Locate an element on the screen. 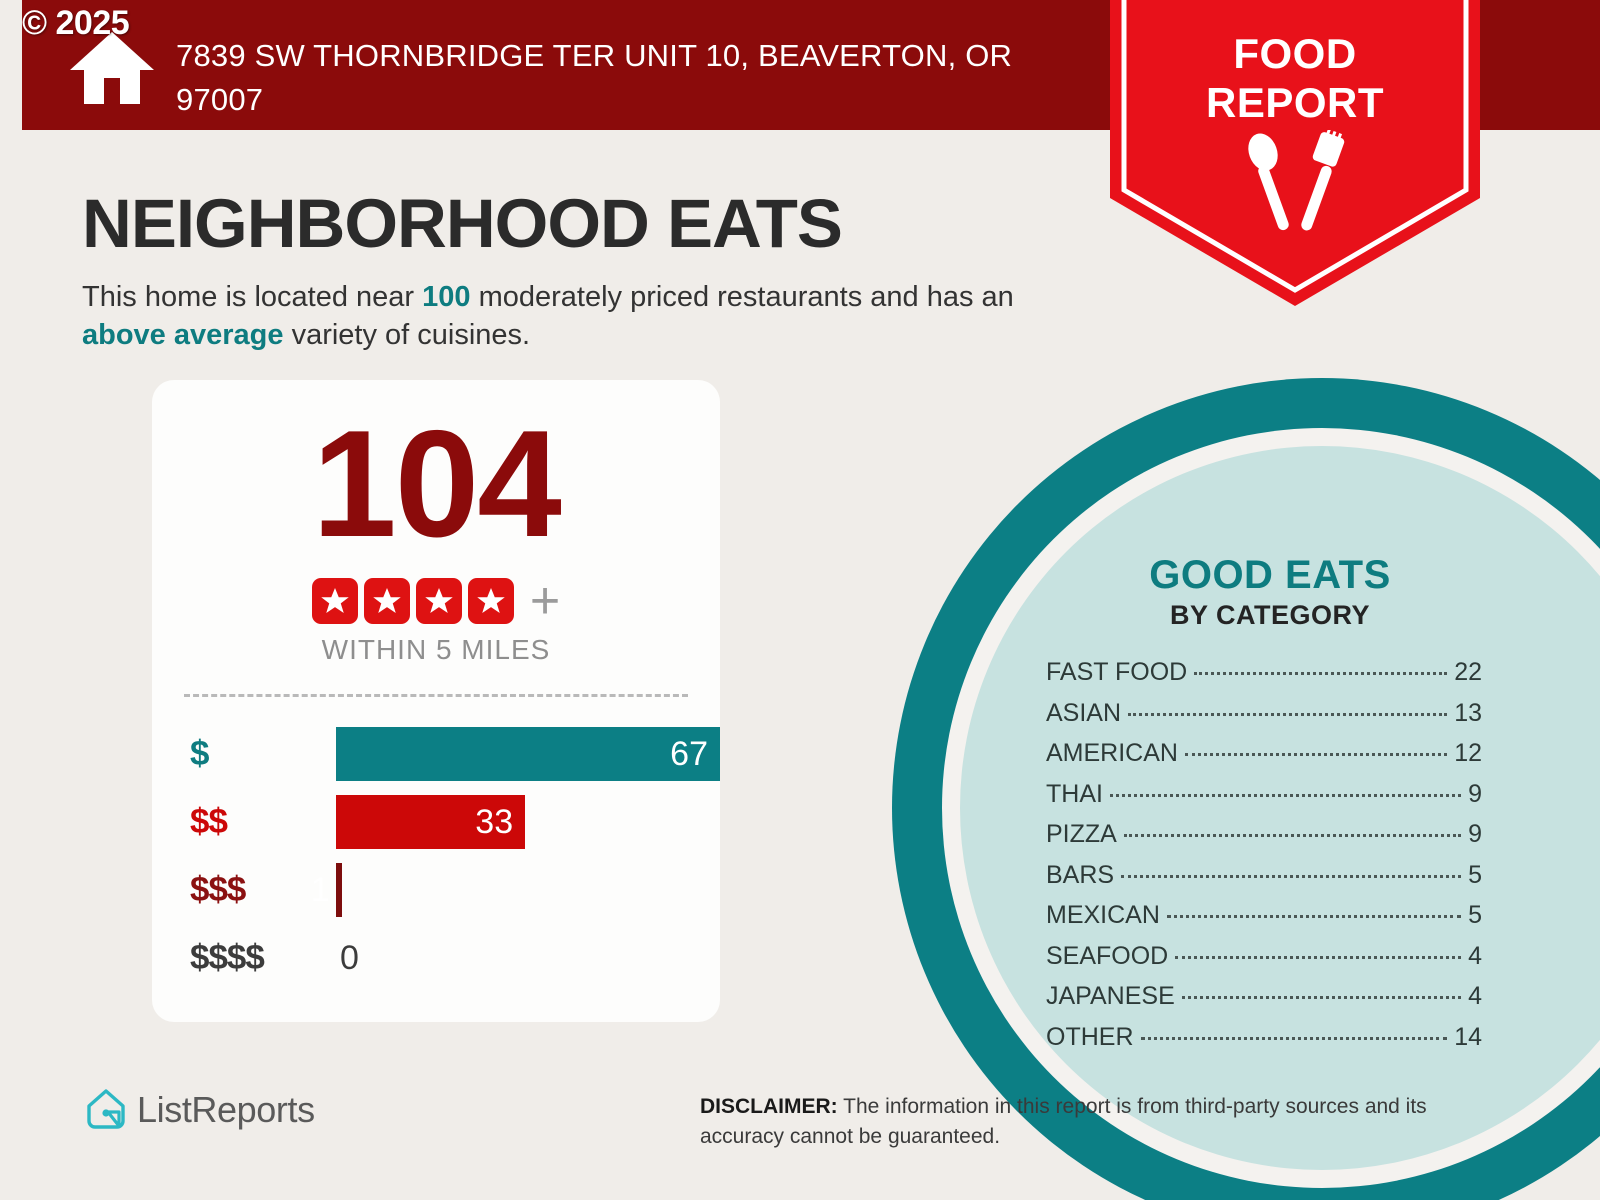  category-row: MEXICAN 5 is located at coordinates (1264, 921).